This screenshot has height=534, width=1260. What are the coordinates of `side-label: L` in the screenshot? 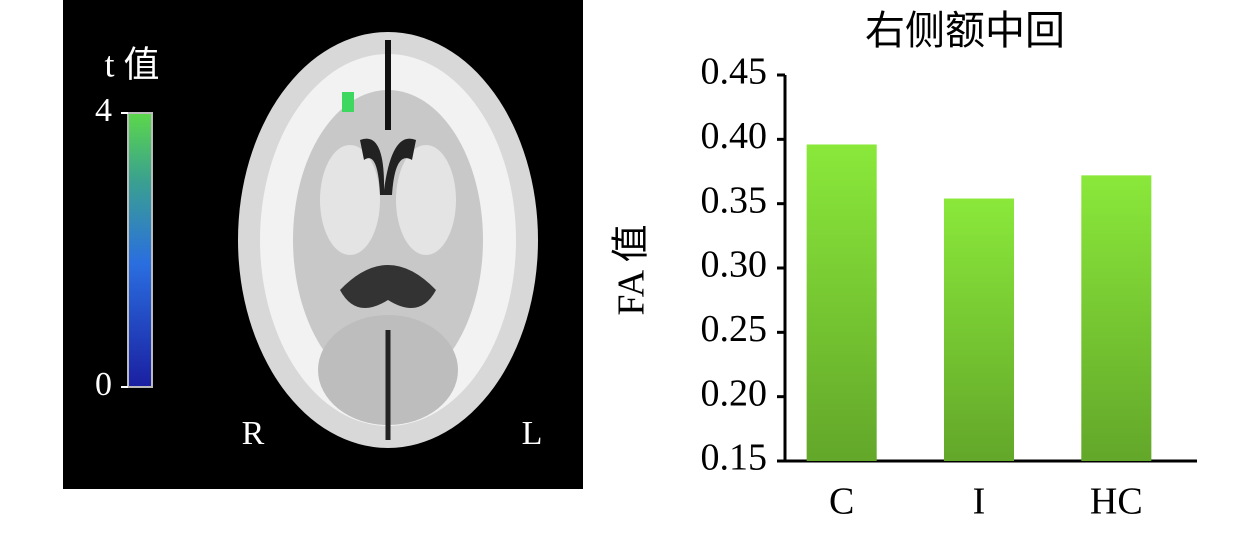 It's located at (532, 433).